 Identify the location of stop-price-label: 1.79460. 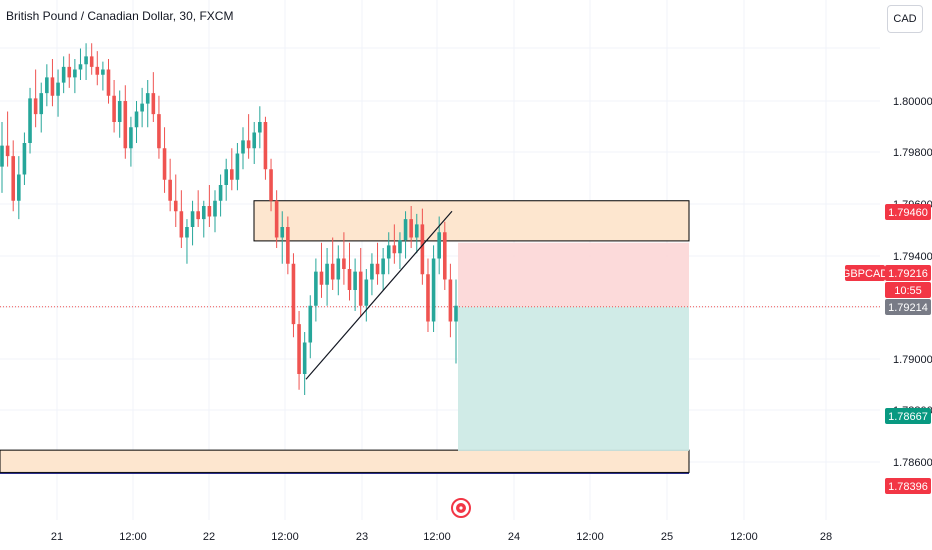
(908, 213).